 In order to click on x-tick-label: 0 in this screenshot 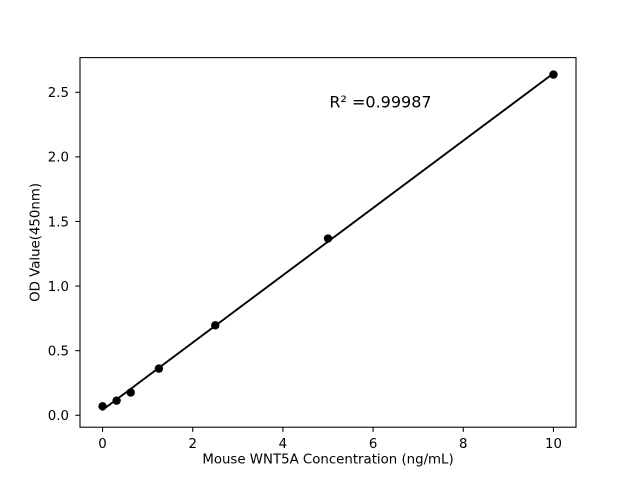, I will do `click(102, 444)`.